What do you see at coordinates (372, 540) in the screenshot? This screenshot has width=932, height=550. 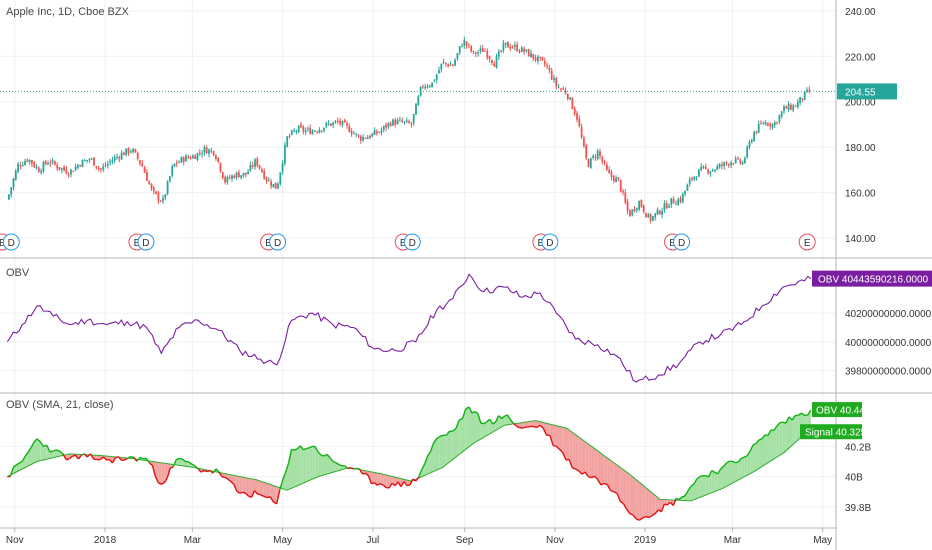 I see `time-tick-label: Jul` at bounding box center [372, 540].